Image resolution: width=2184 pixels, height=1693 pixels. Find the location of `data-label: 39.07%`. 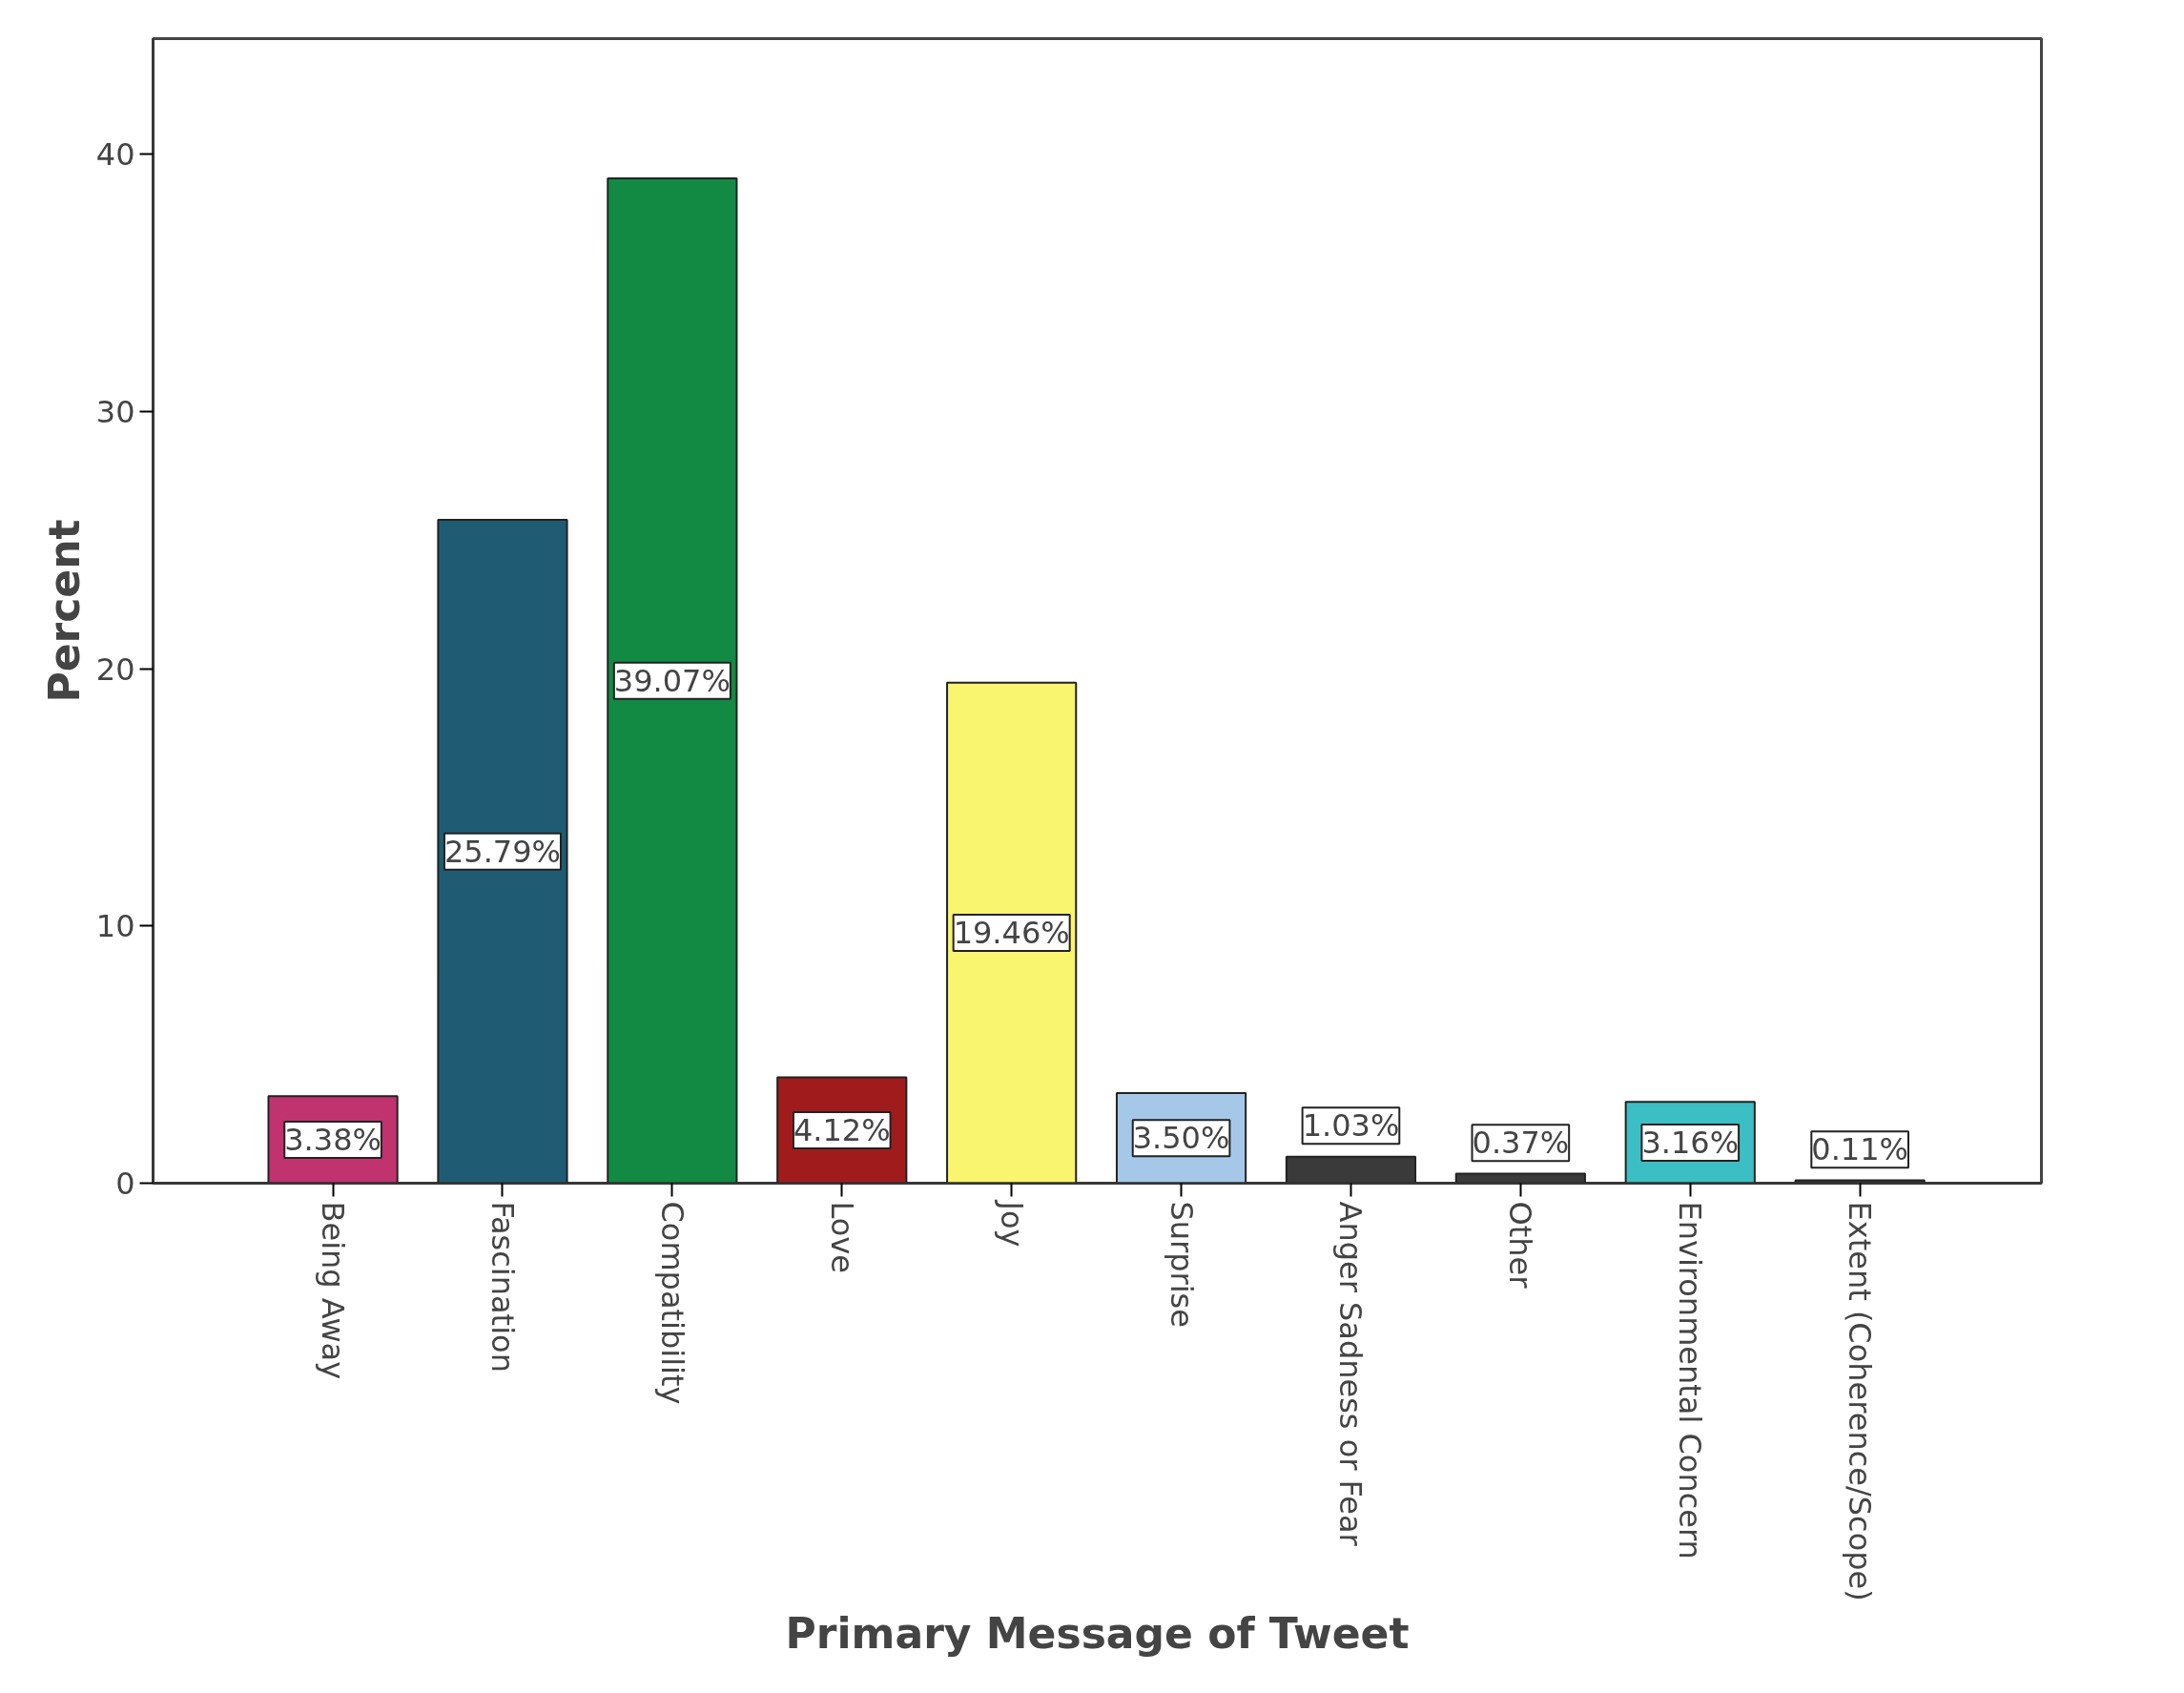

data-label: 39.07% is located at coordinates (672, 680).